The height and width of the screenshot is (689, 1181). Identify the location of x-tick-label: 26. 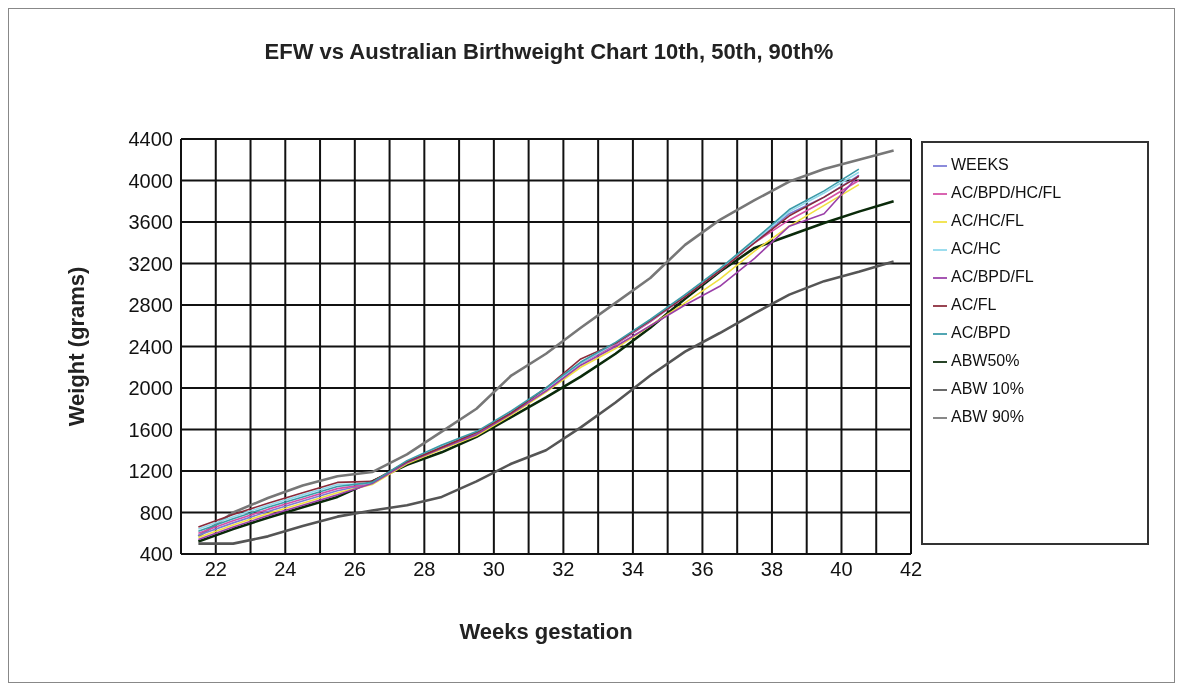
(354, 569).